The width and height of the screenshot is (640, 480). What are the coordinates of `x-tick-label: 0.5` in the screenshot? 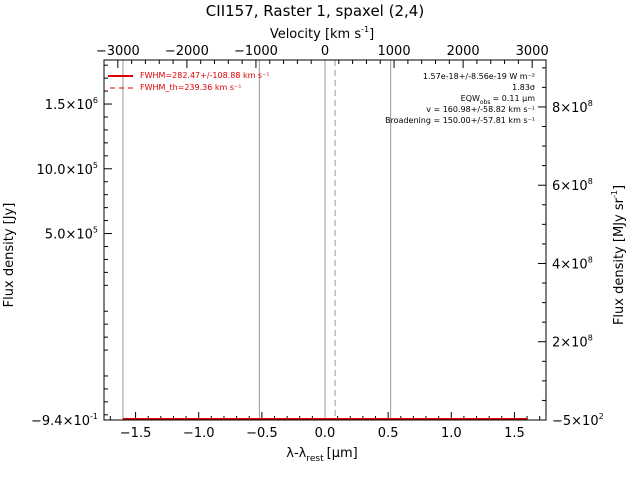 It's located at (388, 433).